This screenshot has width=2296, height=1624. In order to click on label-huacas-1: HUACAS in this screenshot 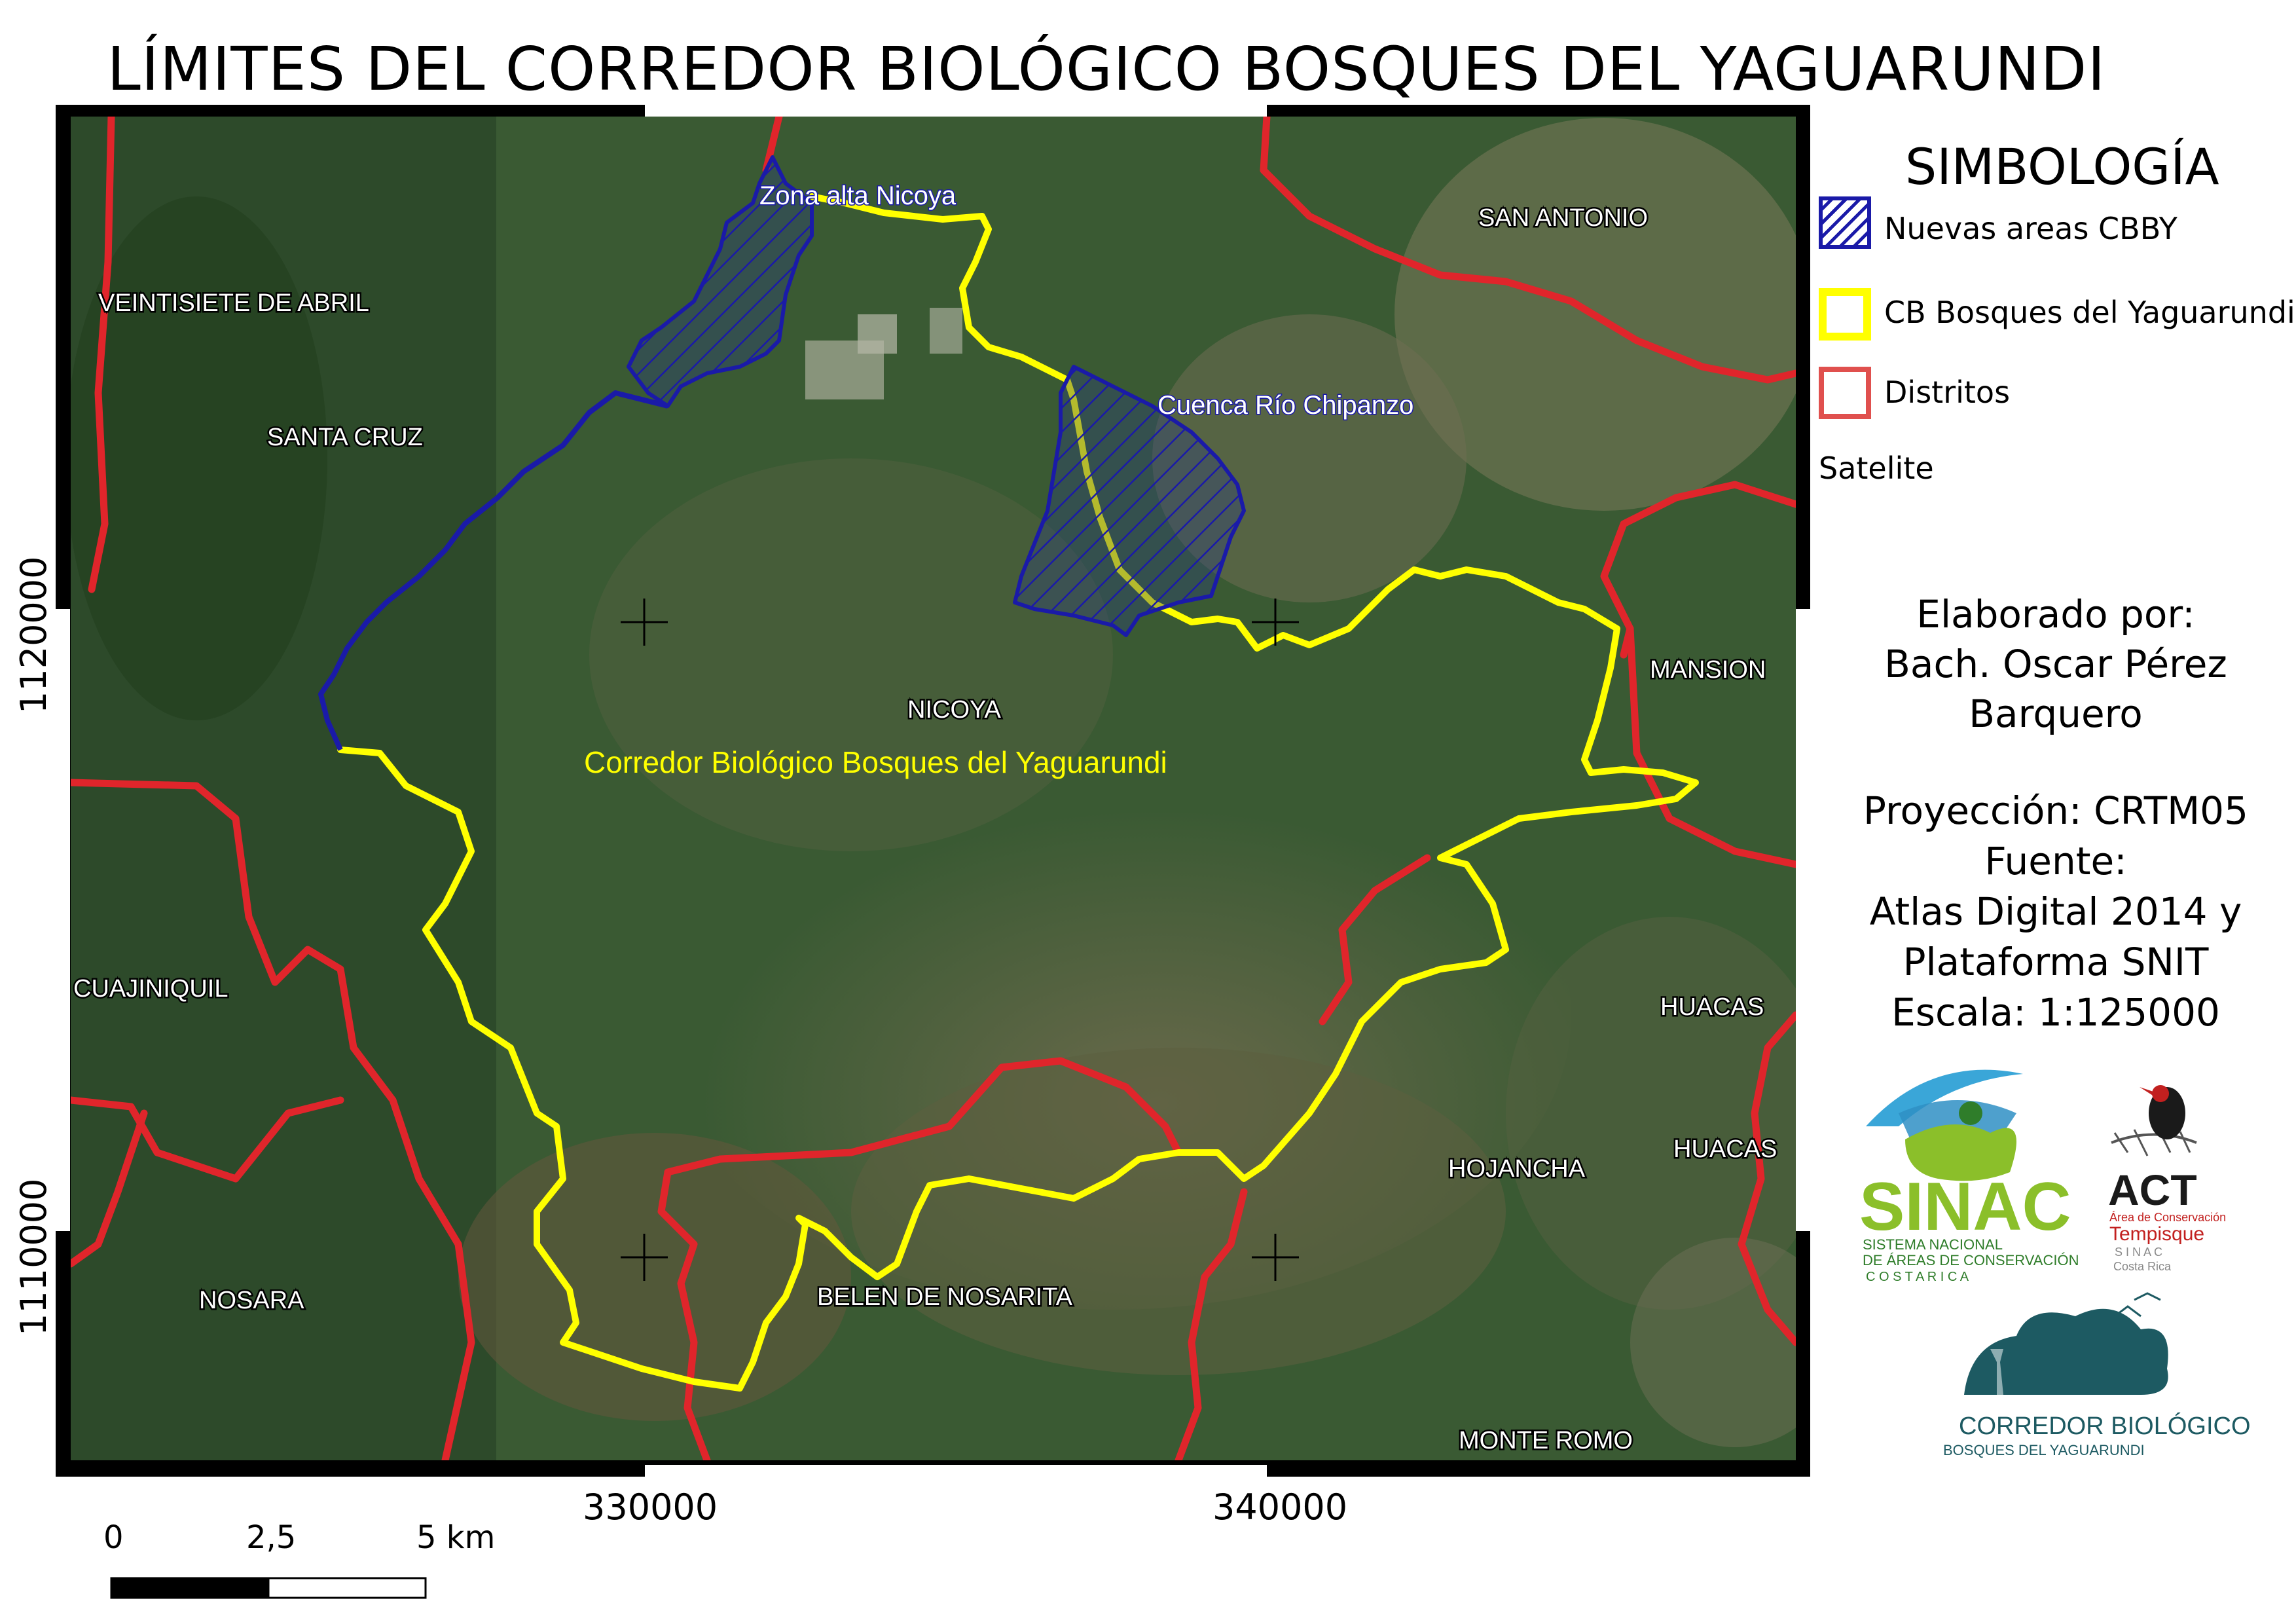, I will do `click(1712, 1007)`.